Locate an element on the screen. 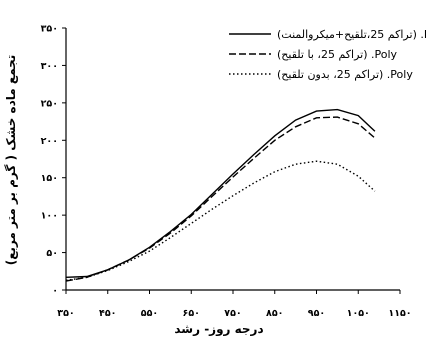 This screenshot has height=341, width=426. y-axis-label: تجمع ماده خشک ( گرم بر متر مربع) is located at coordinates (11, 160).